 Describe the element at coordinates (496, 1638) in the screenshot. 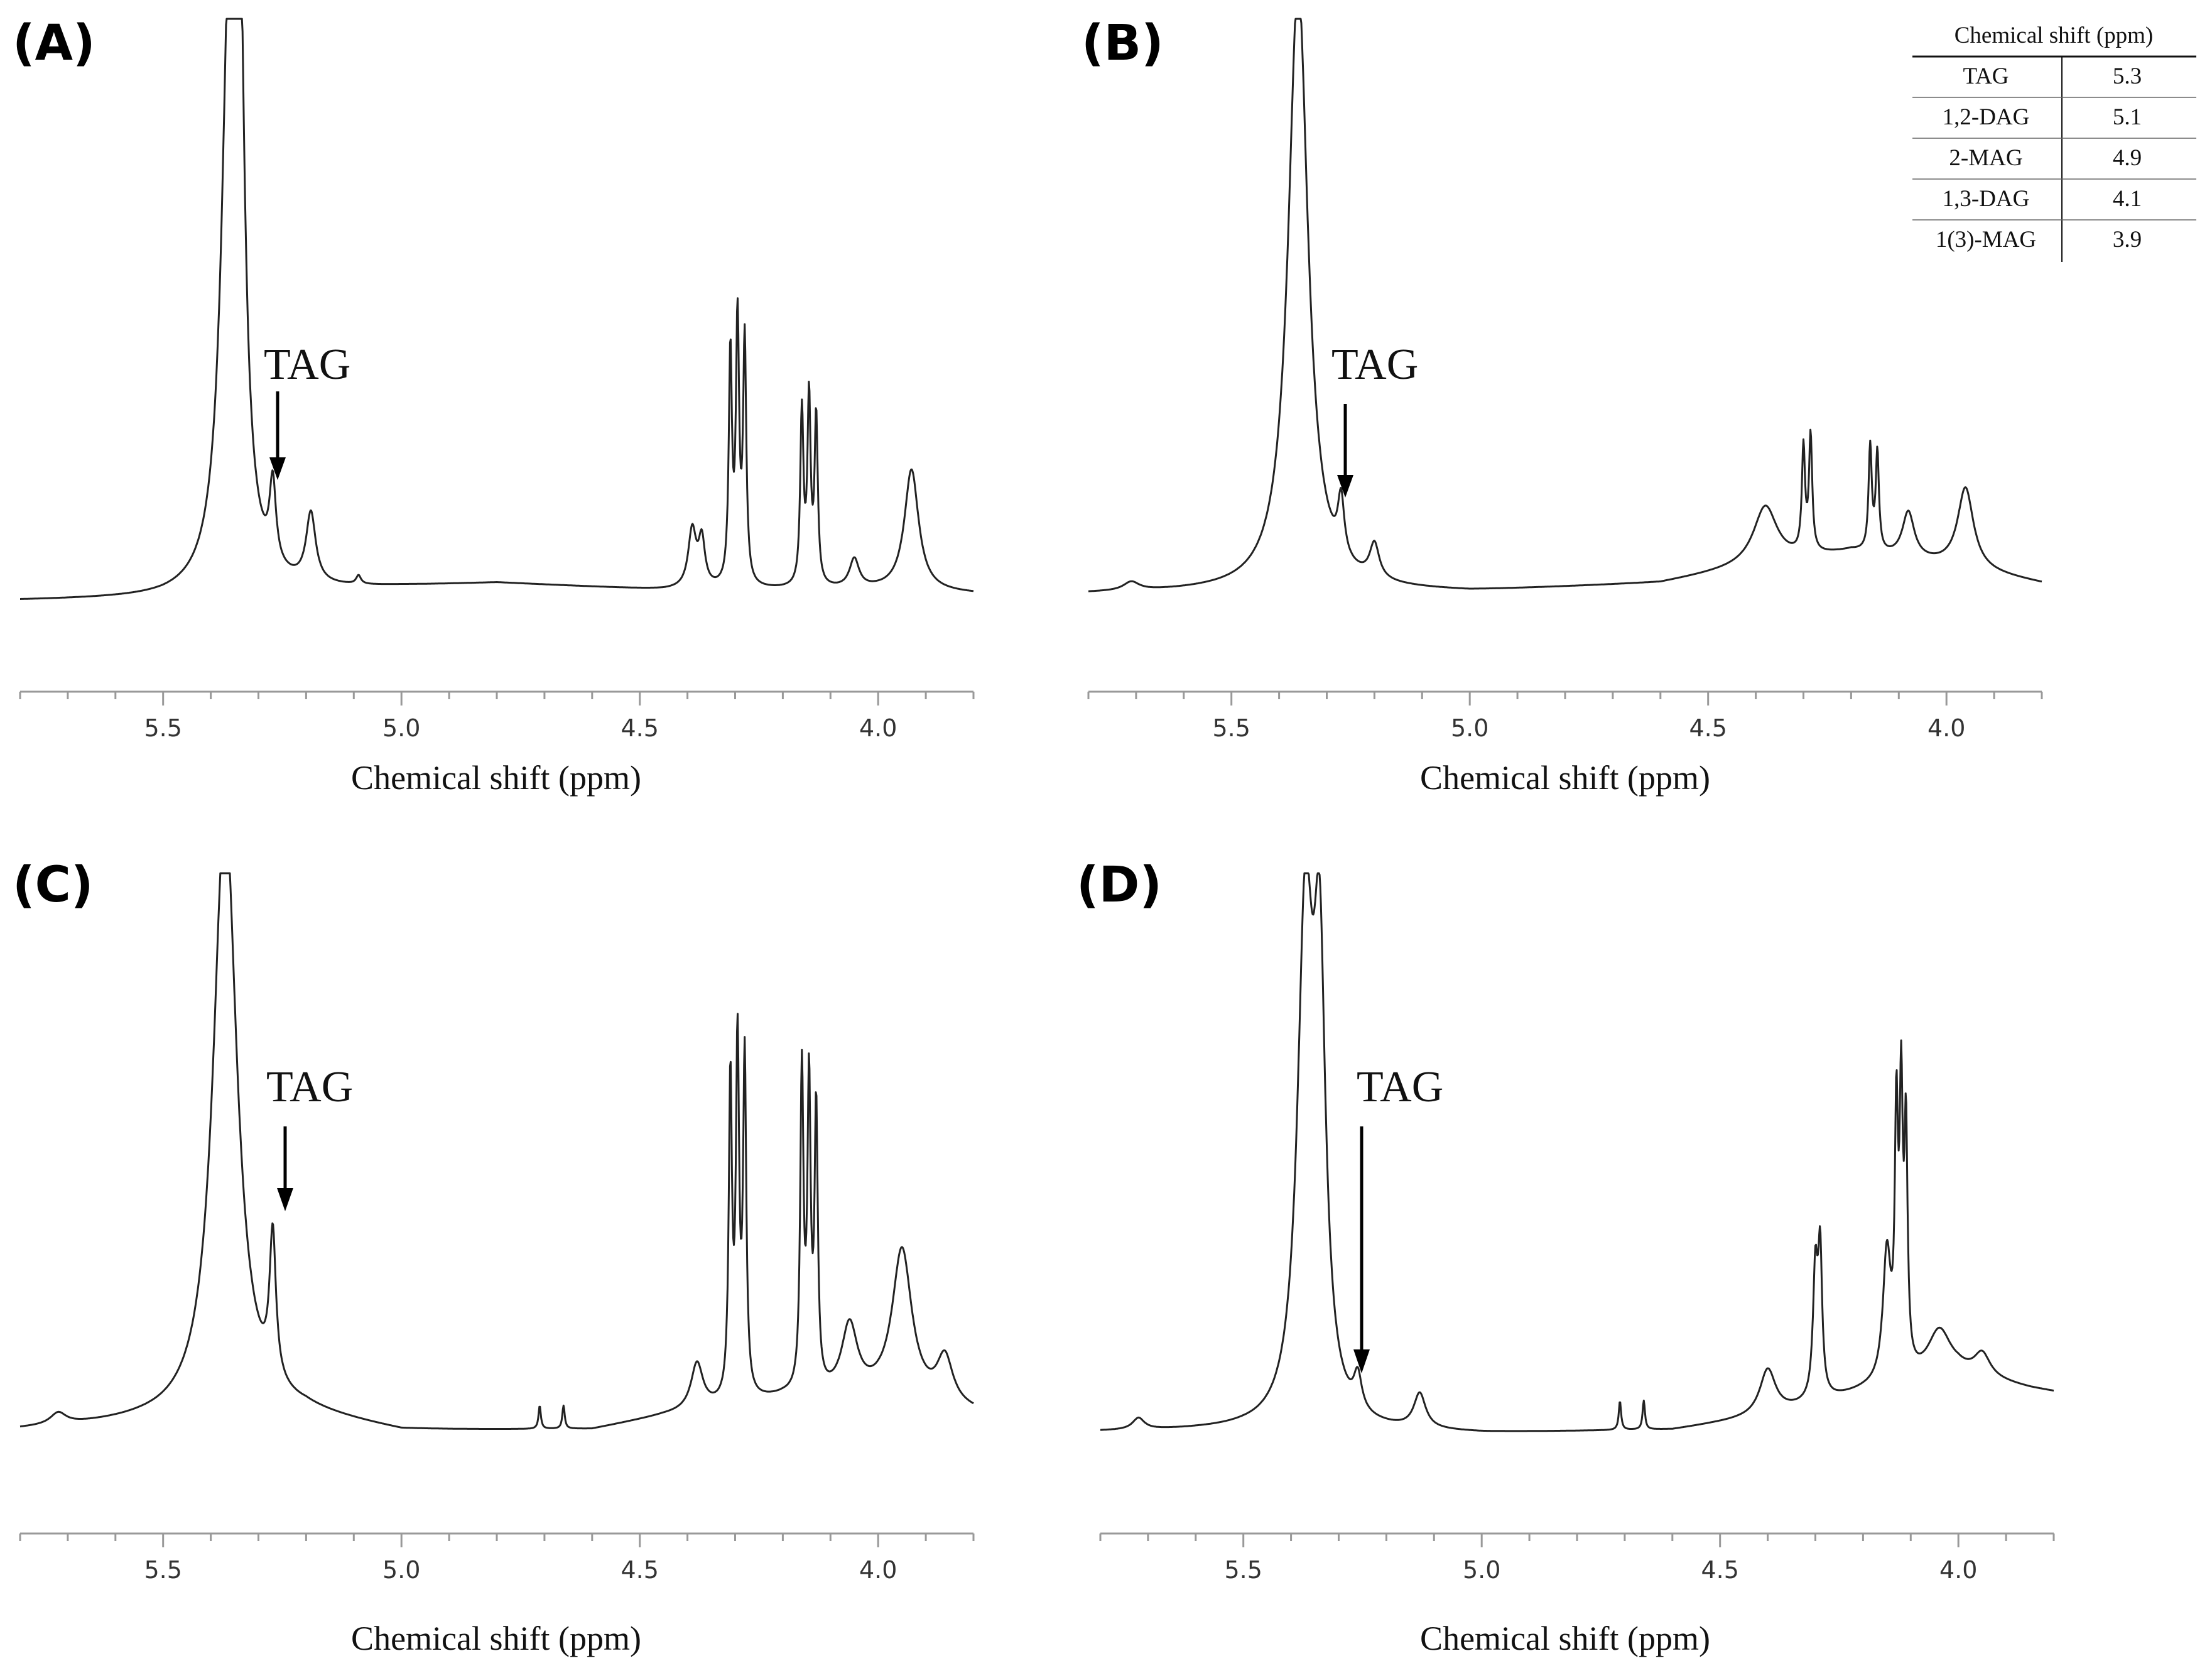

I see `x-axis-label-c: Chemical shift (ppm)` at that location.